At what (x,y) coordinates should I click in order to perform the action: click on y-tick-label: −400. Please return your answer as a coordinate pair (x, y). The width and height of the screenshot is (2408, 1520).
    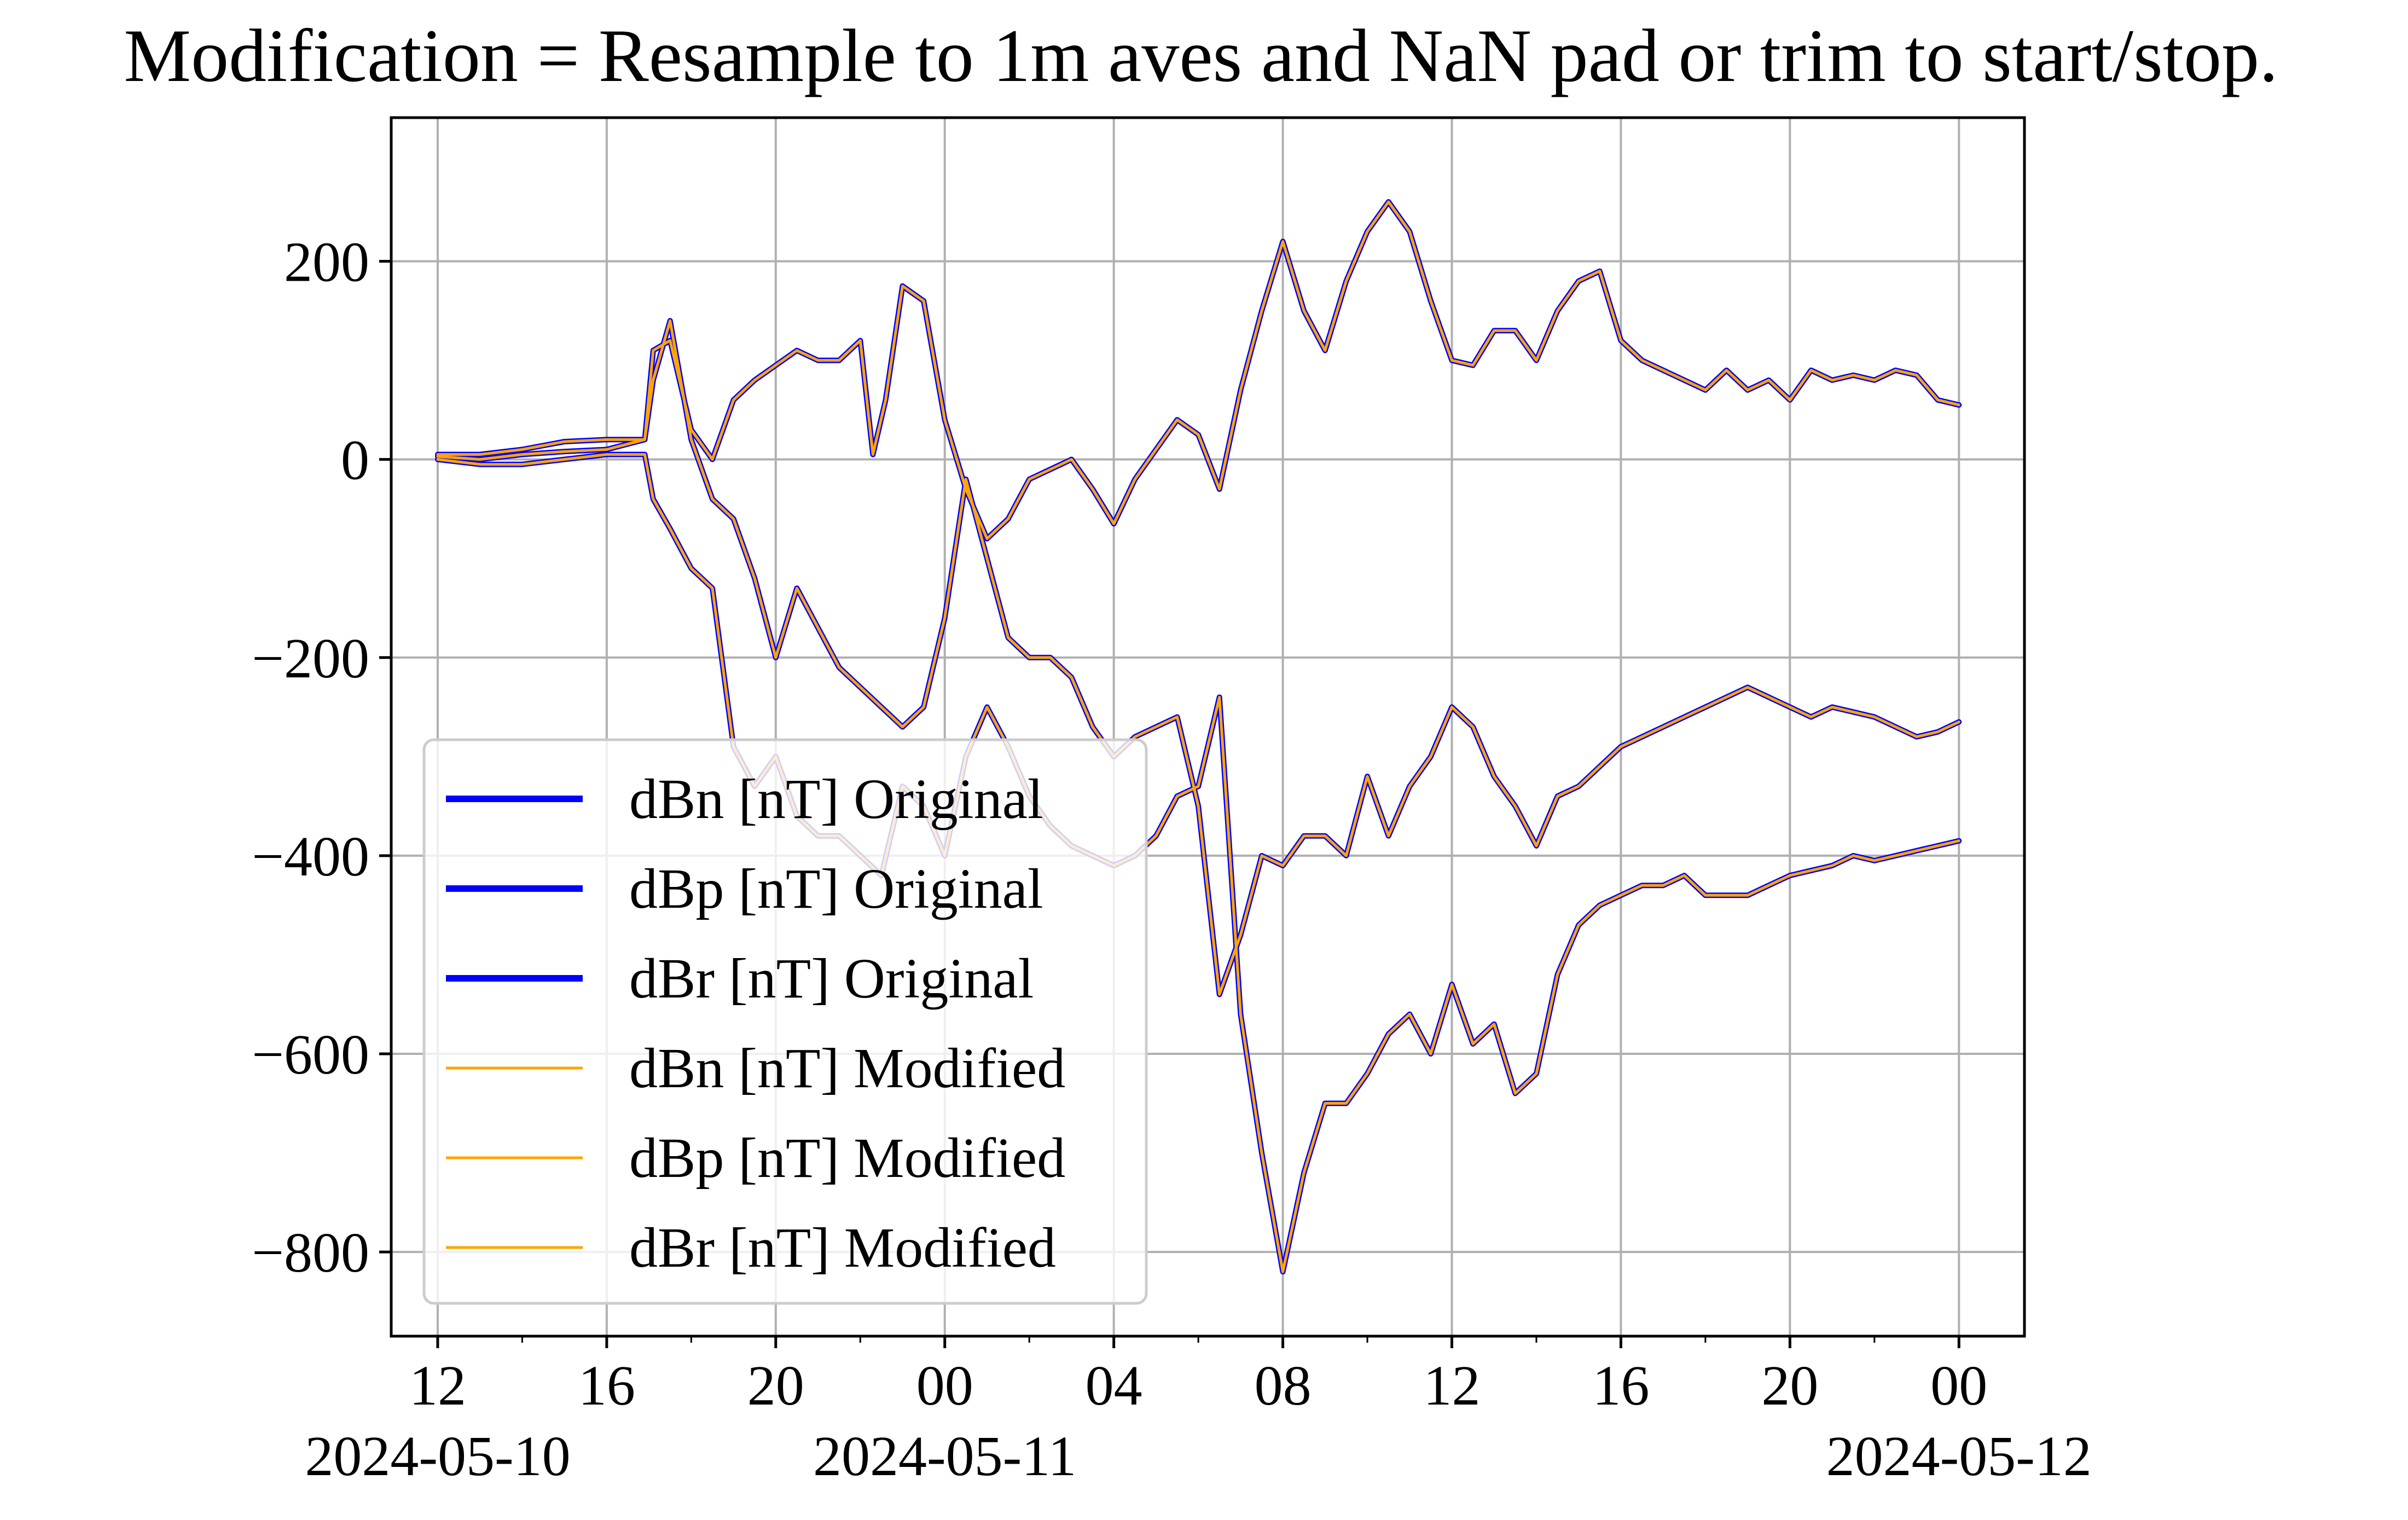
    Looking at the image, I should click on (310, 856).